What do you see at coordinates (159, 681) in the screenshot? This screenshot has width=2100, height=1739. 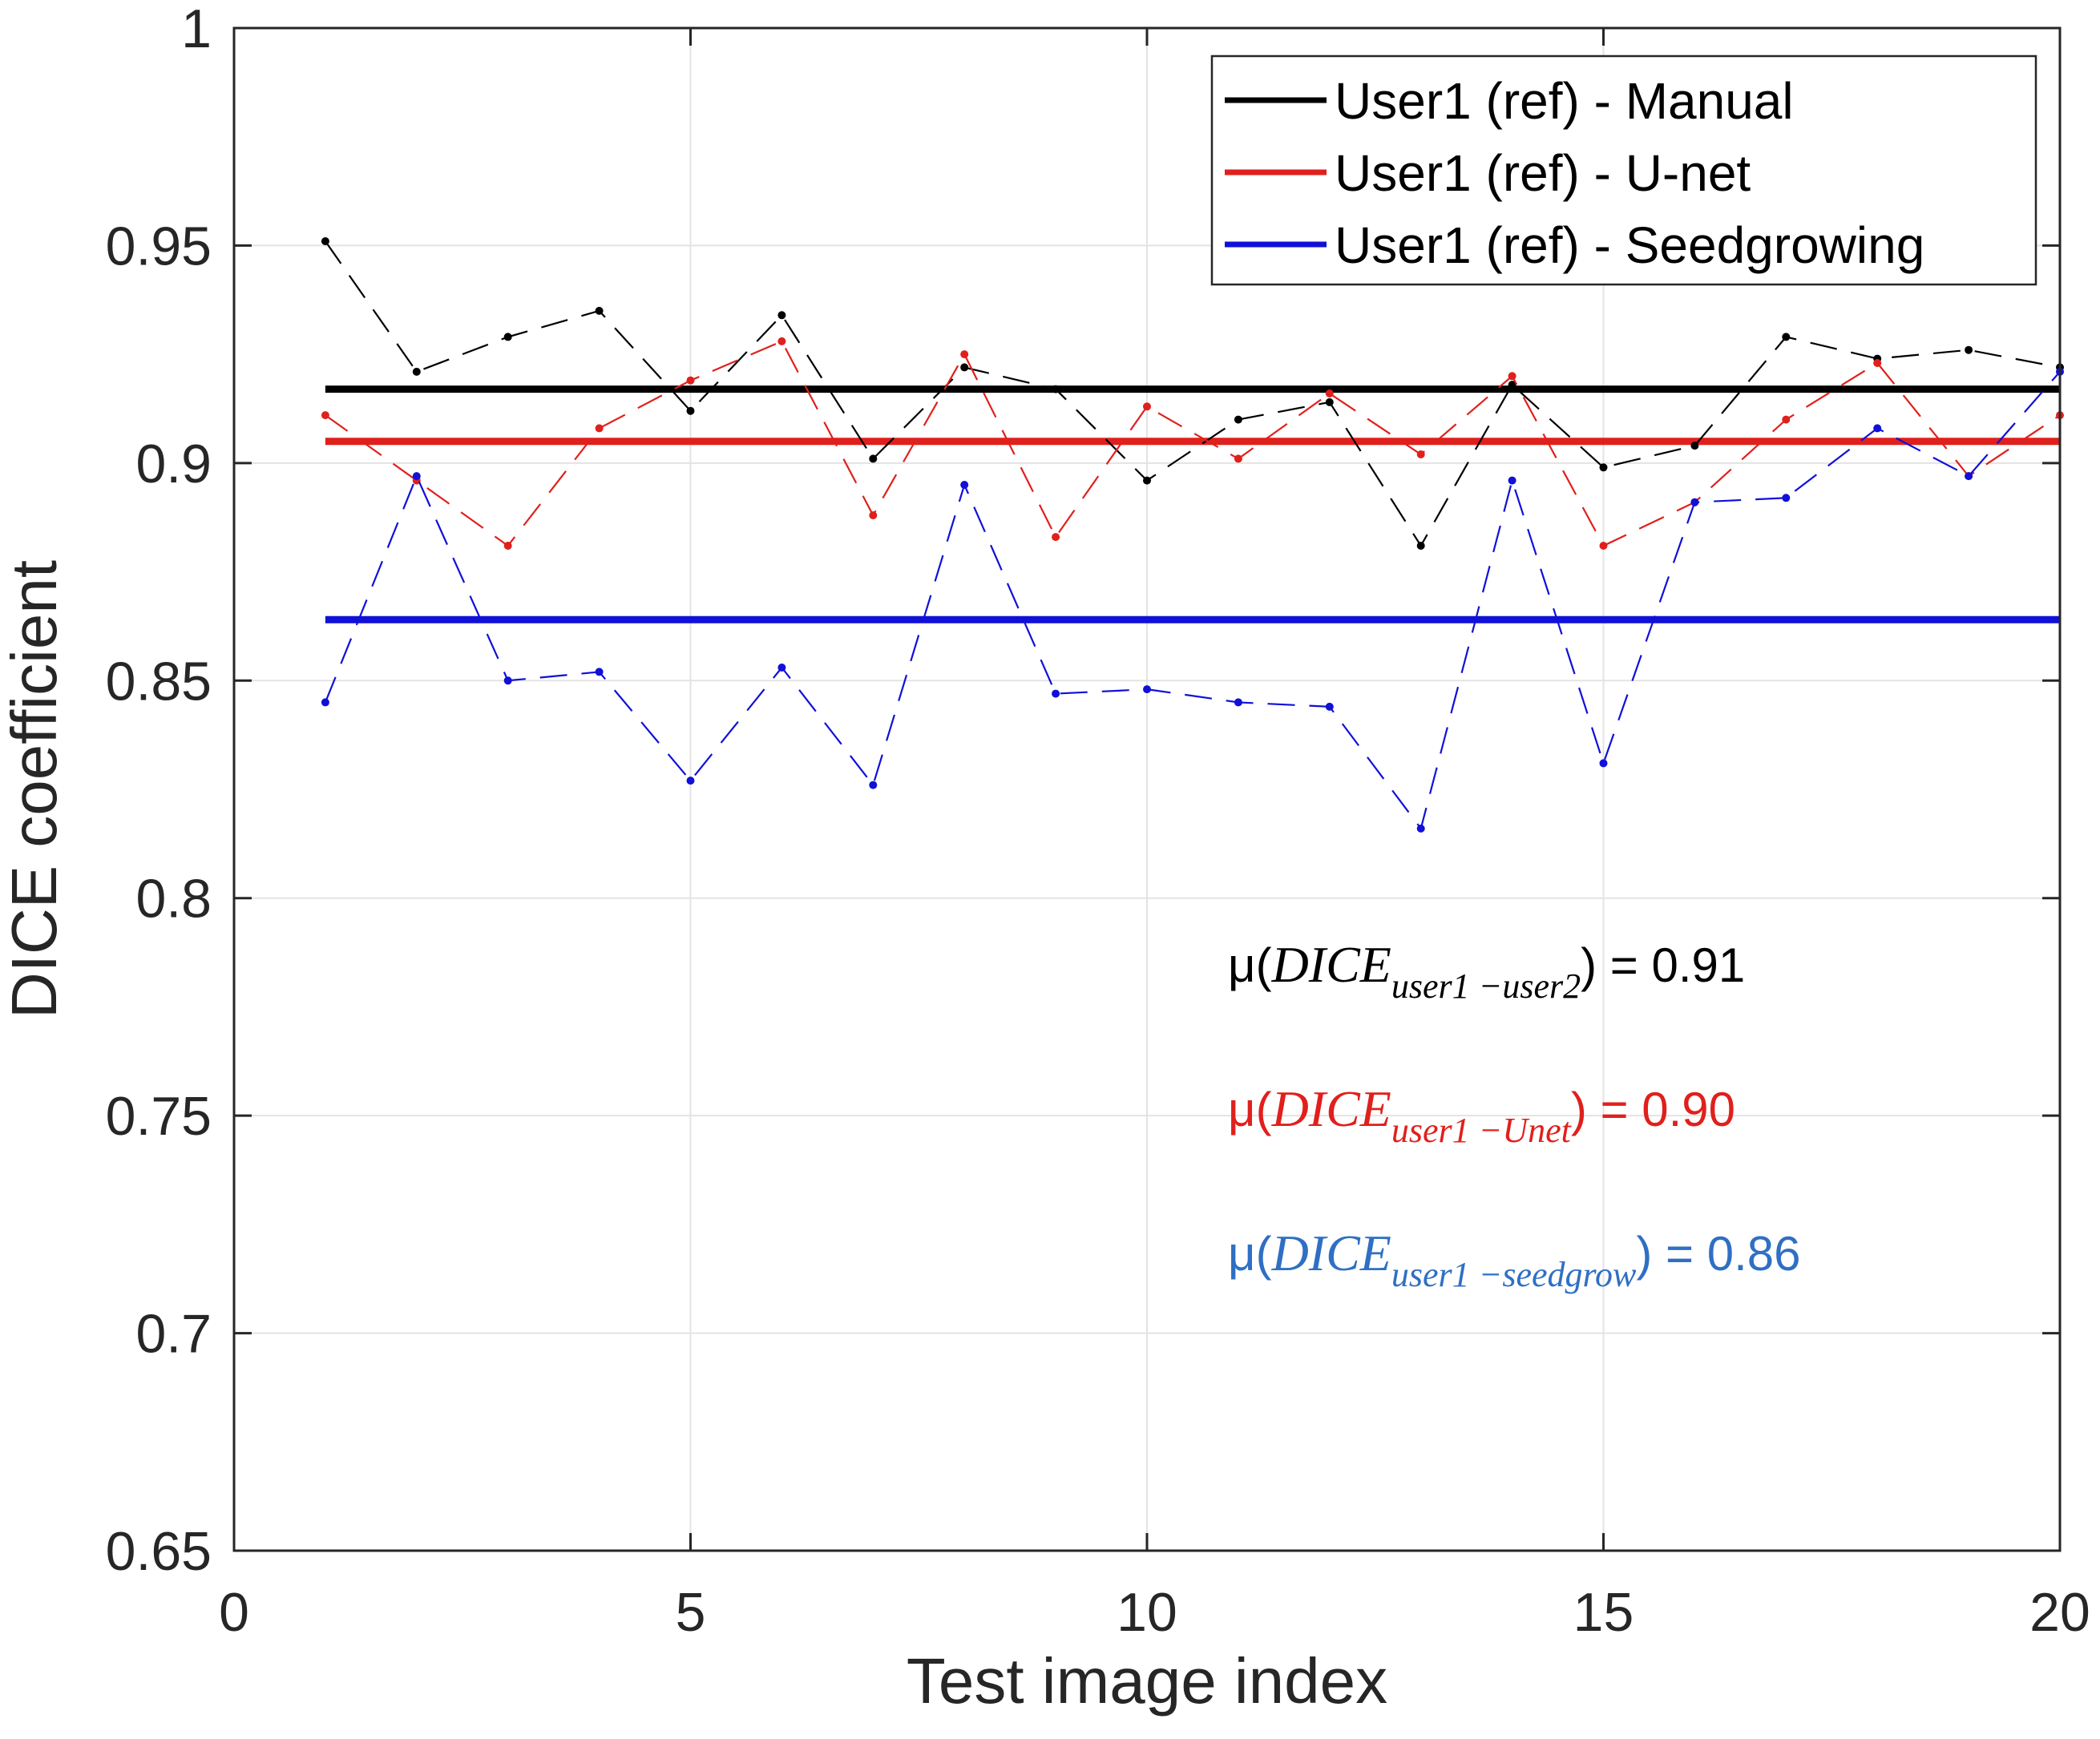 I see `y-tick-label: 0.85` at bounding box center [159, 681].